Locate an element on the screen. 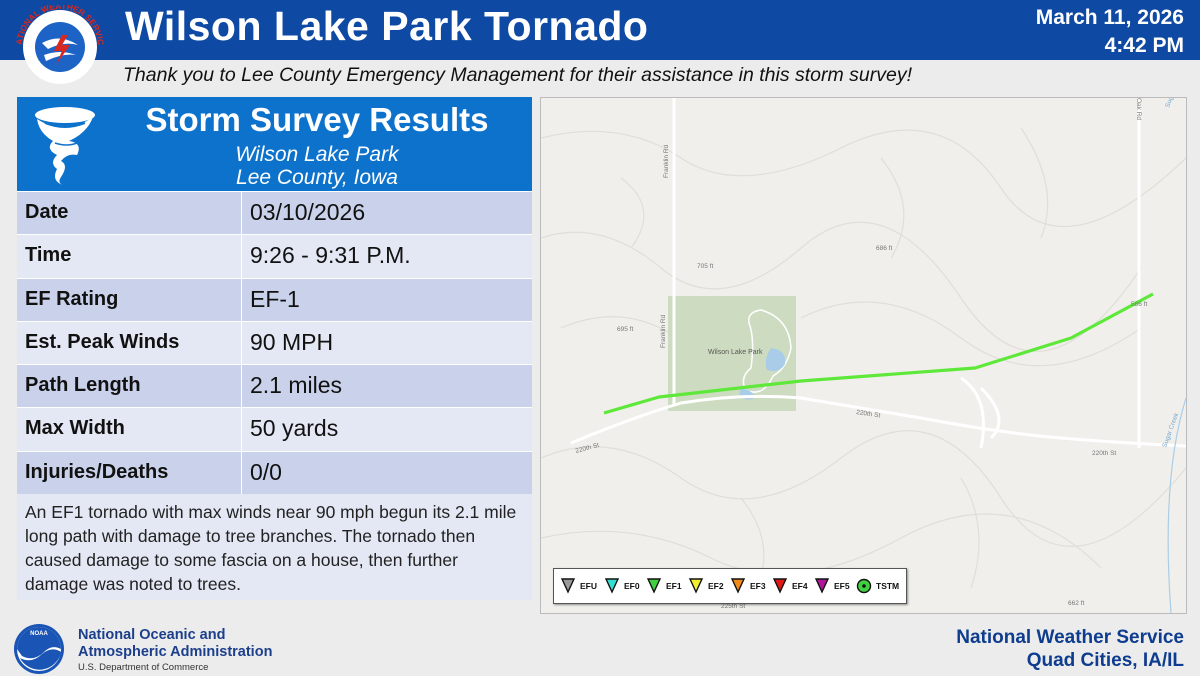 This screenshot has height=676, width=1200. row-label: Date is located at coordinates (47, 212).